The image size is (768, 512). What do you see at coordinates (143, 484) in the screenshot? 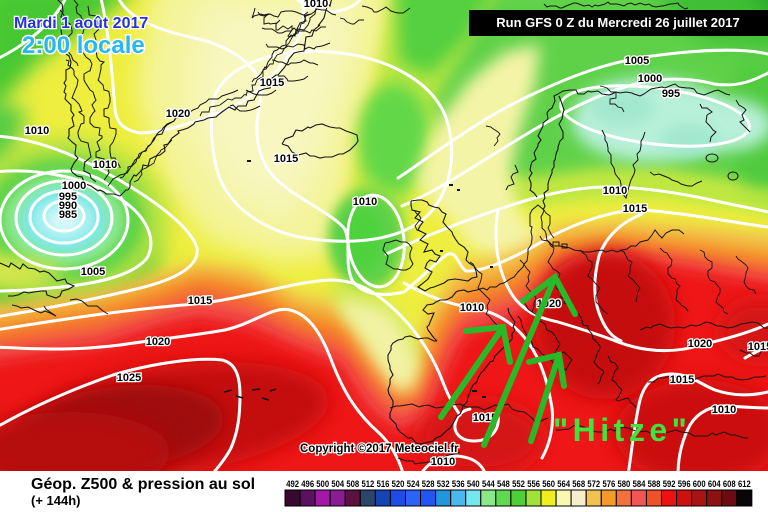
I see `svg-text: Géop. Z500 & pression au sol` at bounding box center [143, 484].